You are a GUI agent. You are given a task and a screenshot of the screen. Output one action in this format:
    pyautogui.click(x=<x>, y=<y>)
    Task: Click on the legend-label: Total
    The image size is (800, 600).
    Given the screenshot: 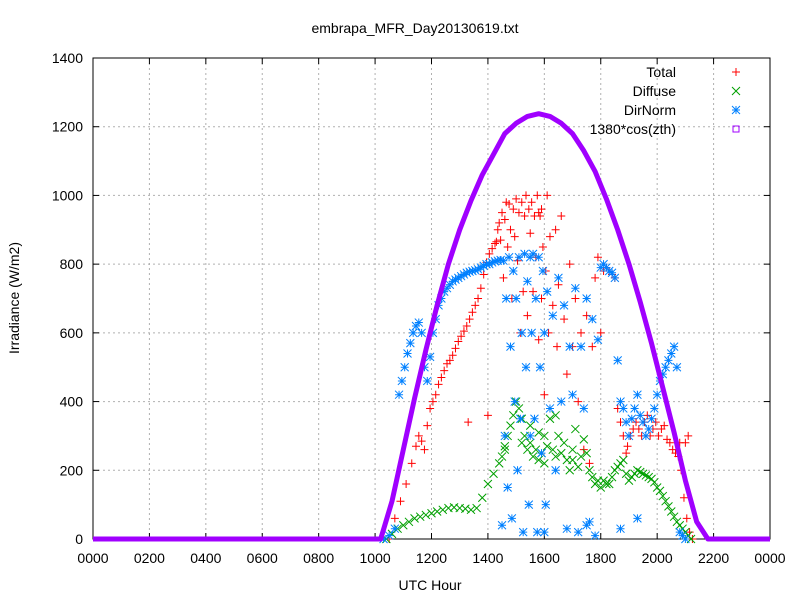 What is the action you would take?
    pyautogui.click(x=661, y=72)
    